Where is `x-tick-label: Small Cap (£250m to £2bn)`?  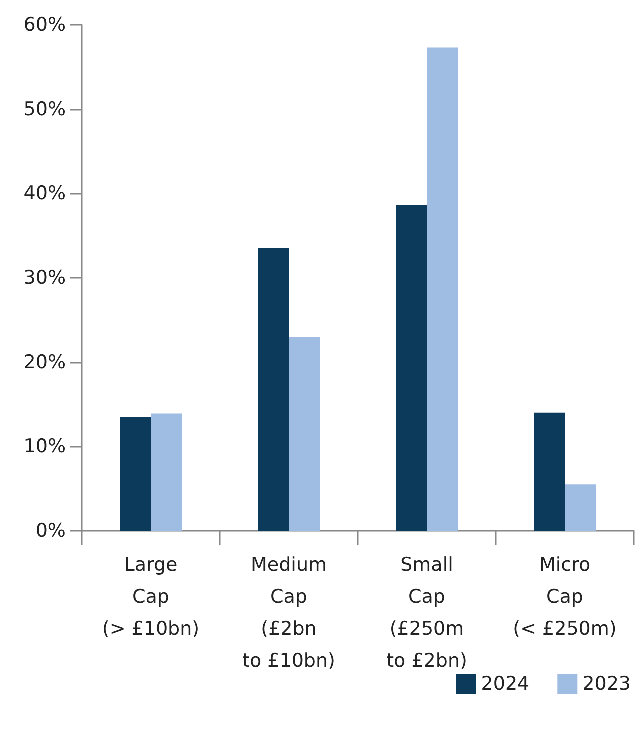
x-tick-label: Small Cap (£250m to £2bn) is located at coordinates (427, 613).